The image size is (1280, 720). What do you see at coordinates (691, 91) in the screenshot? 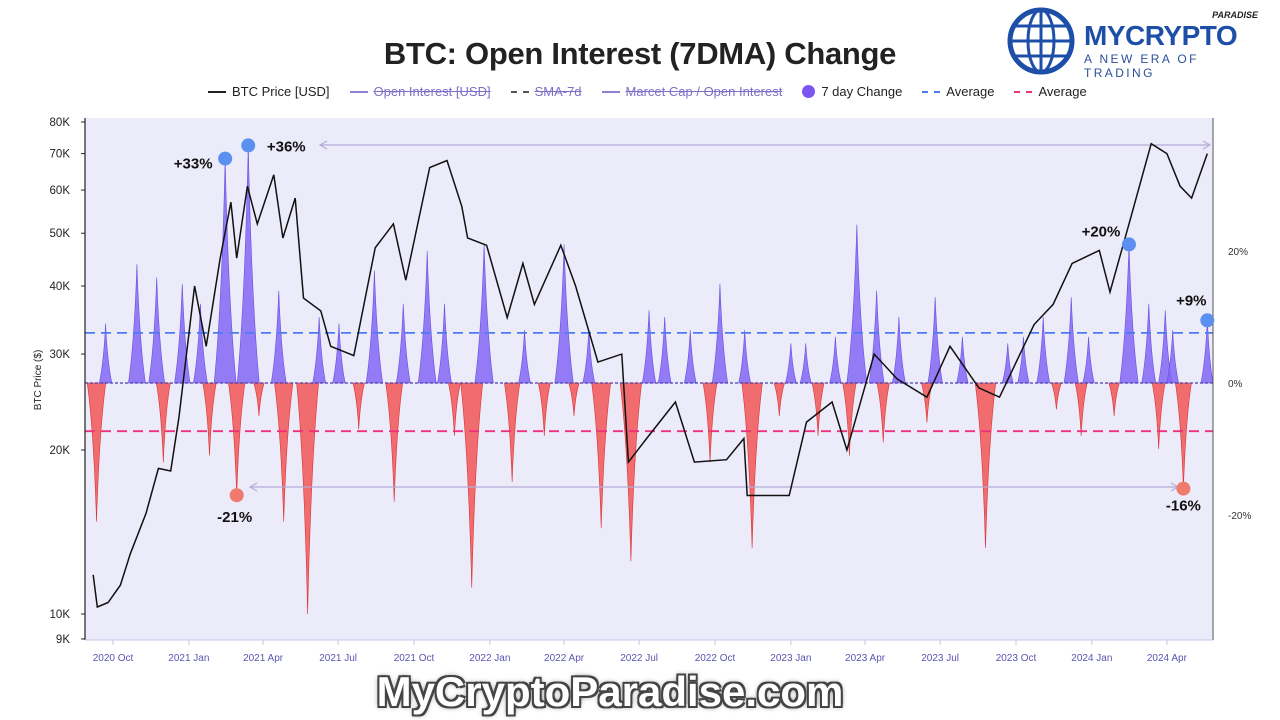
I see `legend-item-mcap-oi: Marcet Cap / Open Interest` at bounding box center [691, 91].